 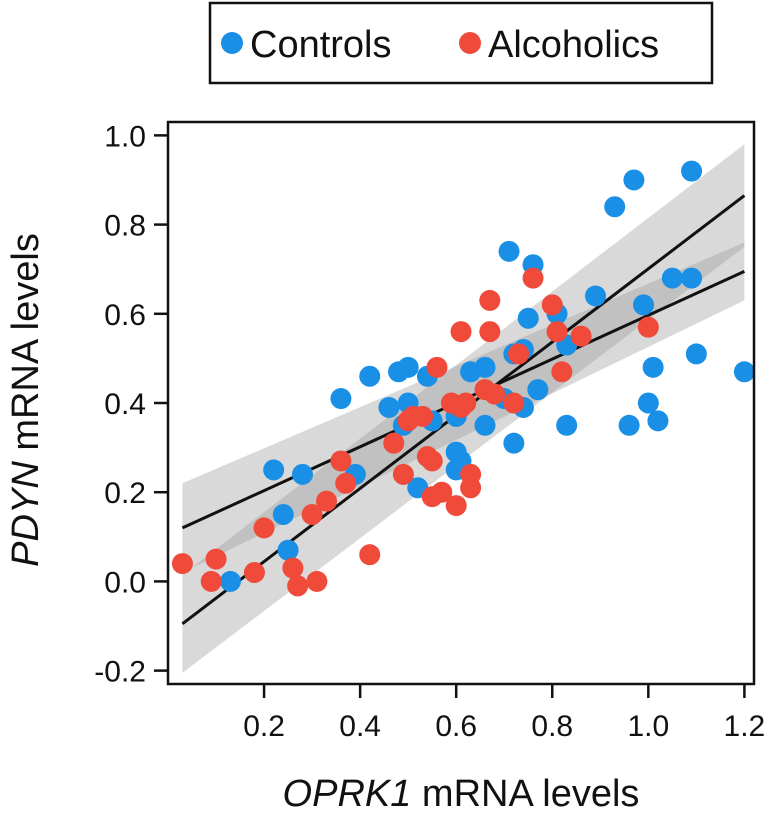 I want to click on x-tick-label: 1.0, so click(x=648, y=726).